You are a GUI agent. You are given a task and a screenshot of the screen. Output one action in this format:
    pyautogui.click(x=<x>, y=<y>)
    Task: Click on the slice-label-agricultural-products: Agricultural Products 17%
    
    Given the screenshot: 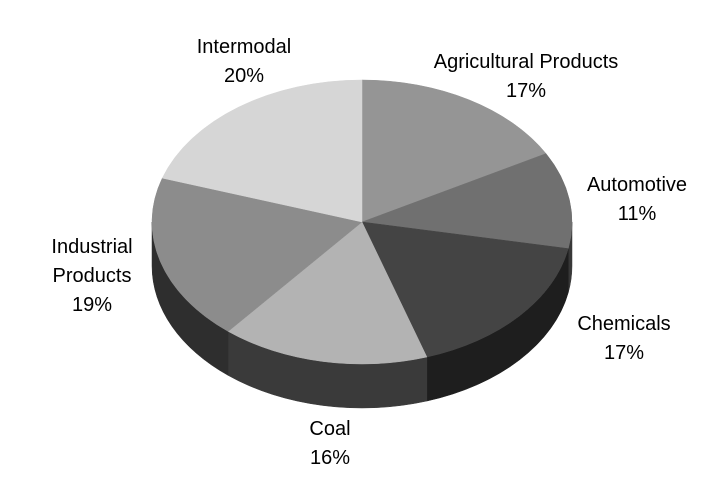 What is the action you would take?
    pyautogui.click(x=526, y=76)
    